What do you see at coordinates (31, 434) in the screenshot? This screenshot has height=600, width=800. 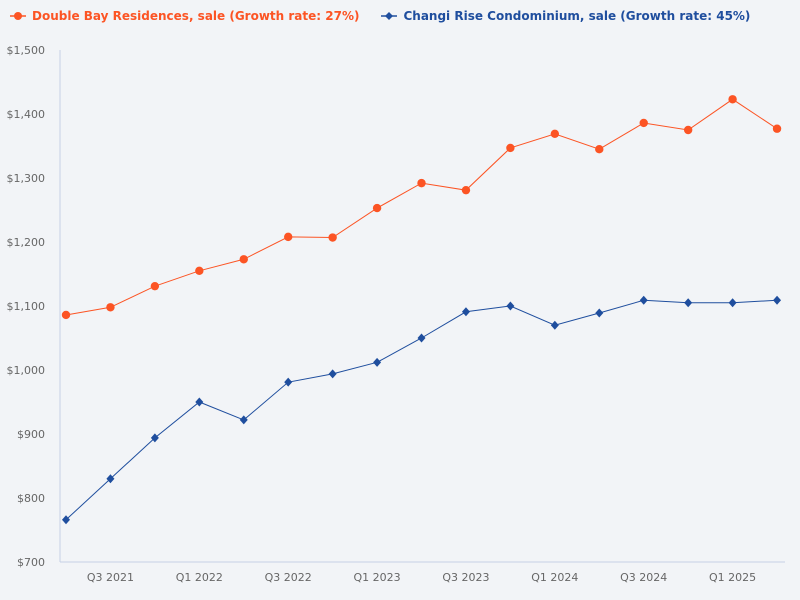 I see `y-tick-label: $900` at bounding box center [31, 434].